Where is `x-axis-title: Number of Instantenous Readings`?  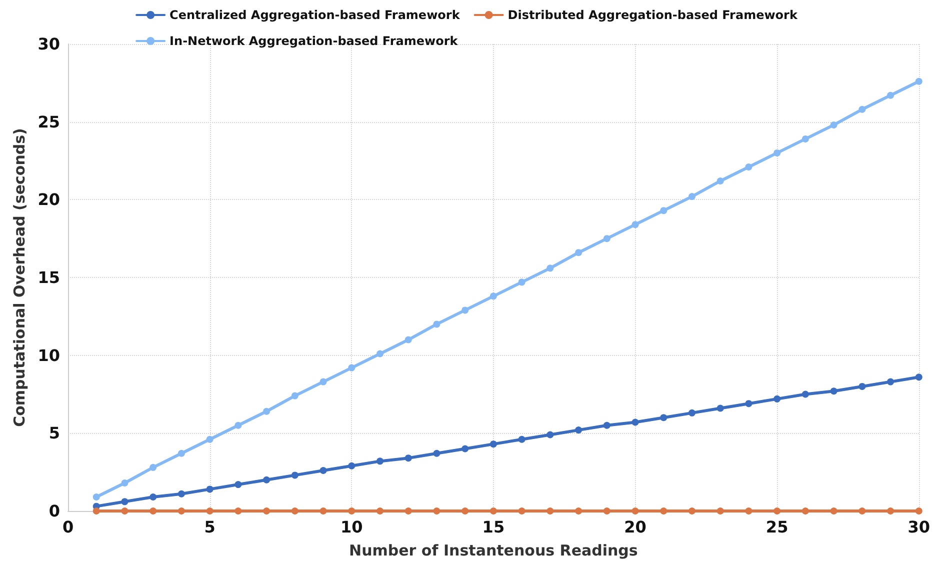
x-axis-title: Number of Instantenous Readings is located at coordinates (493, 551).